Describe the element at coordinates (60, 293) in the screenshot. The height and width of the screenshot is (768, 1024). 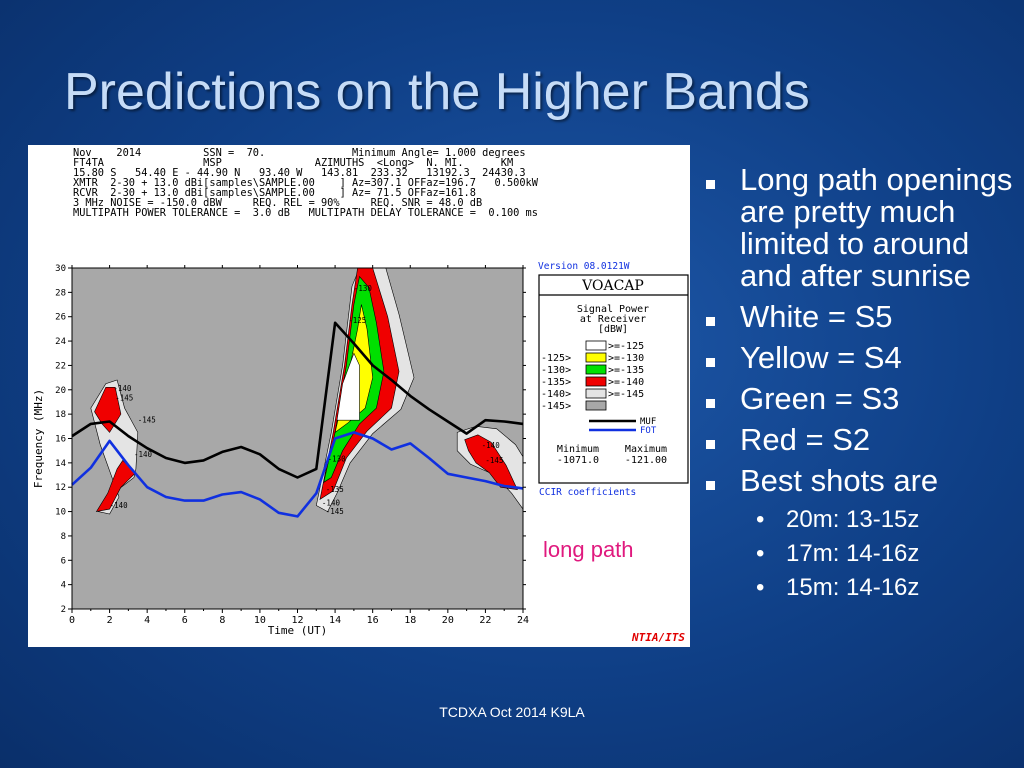
I see `y-tick-label: 28` at that location.